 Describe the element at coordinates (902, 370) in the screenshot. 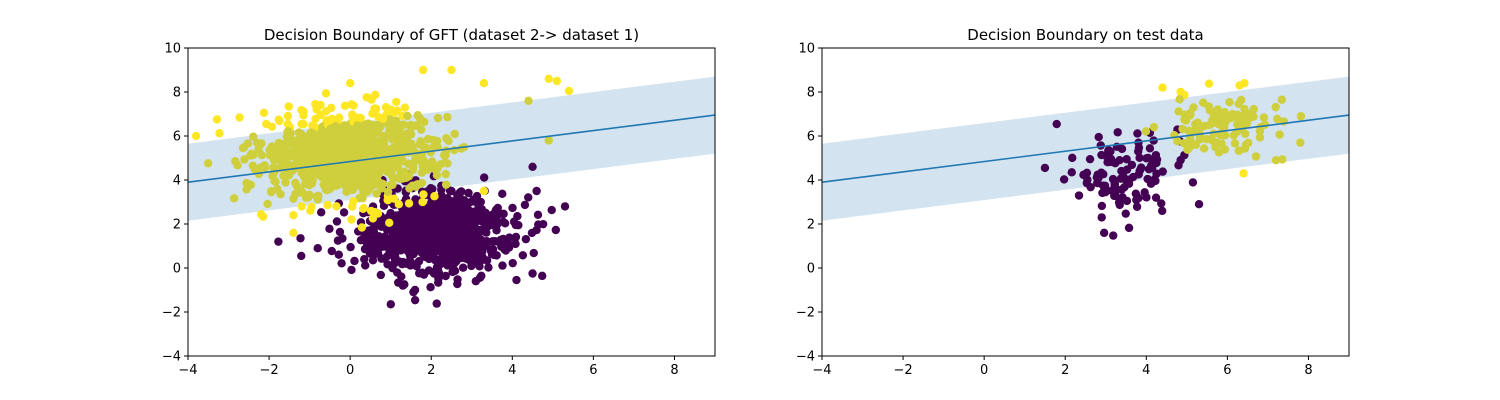

I see `right-x-tick-label: −2` at that location.